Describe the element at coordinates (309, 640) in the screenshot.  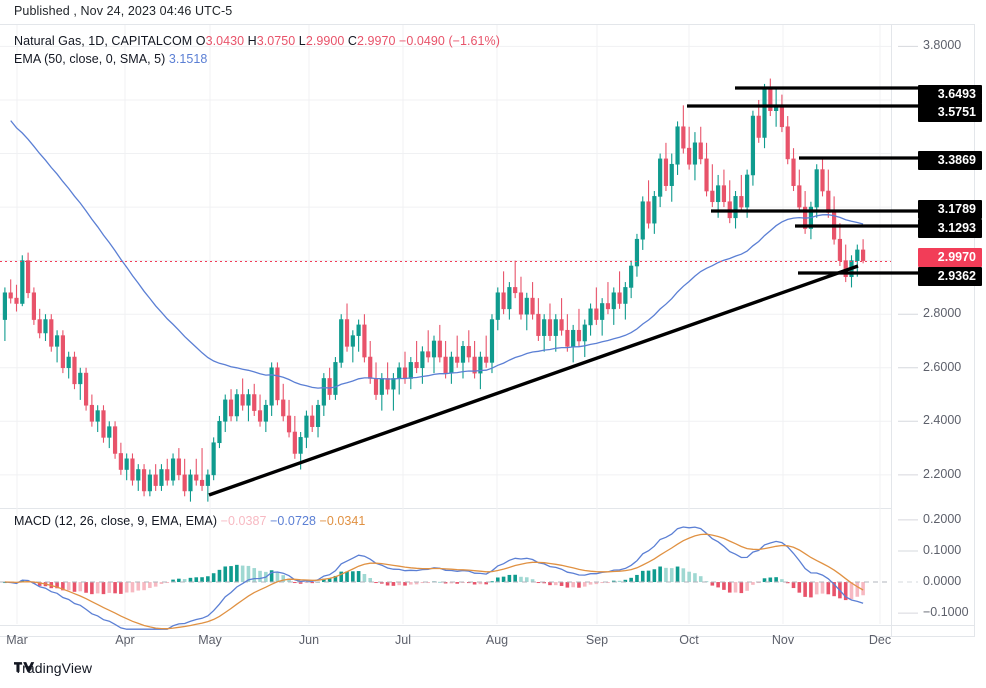
I see `time-tick-Jun: Jun` at that location.